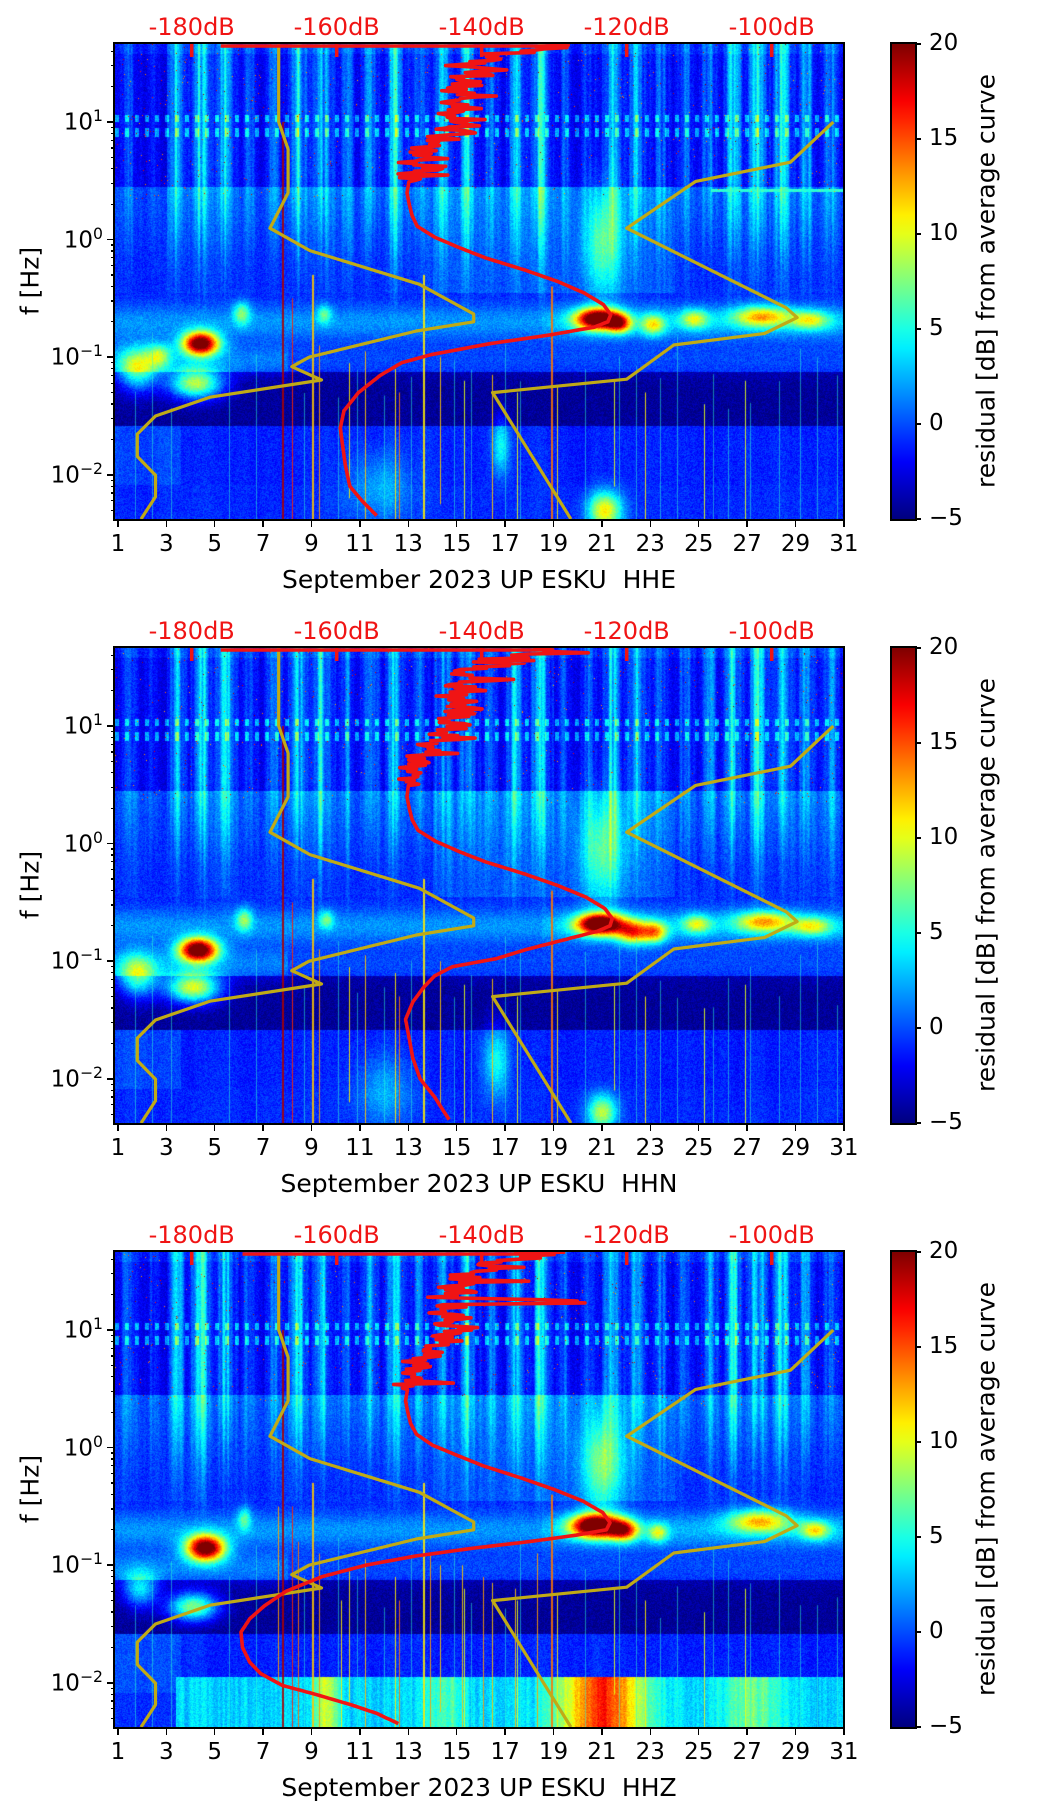 The height and width of the screenshot is (1806, 1052). I want to click on colorbar-tick-label: 20, so click(944, 1251).